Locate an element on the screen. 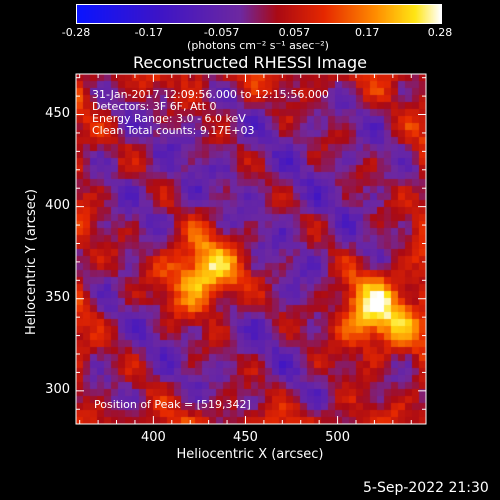 Image resolution: width=500 pixels, height=500 pixels. colorbar-tick-label: 0.17 is located at coordinates (367, 32).